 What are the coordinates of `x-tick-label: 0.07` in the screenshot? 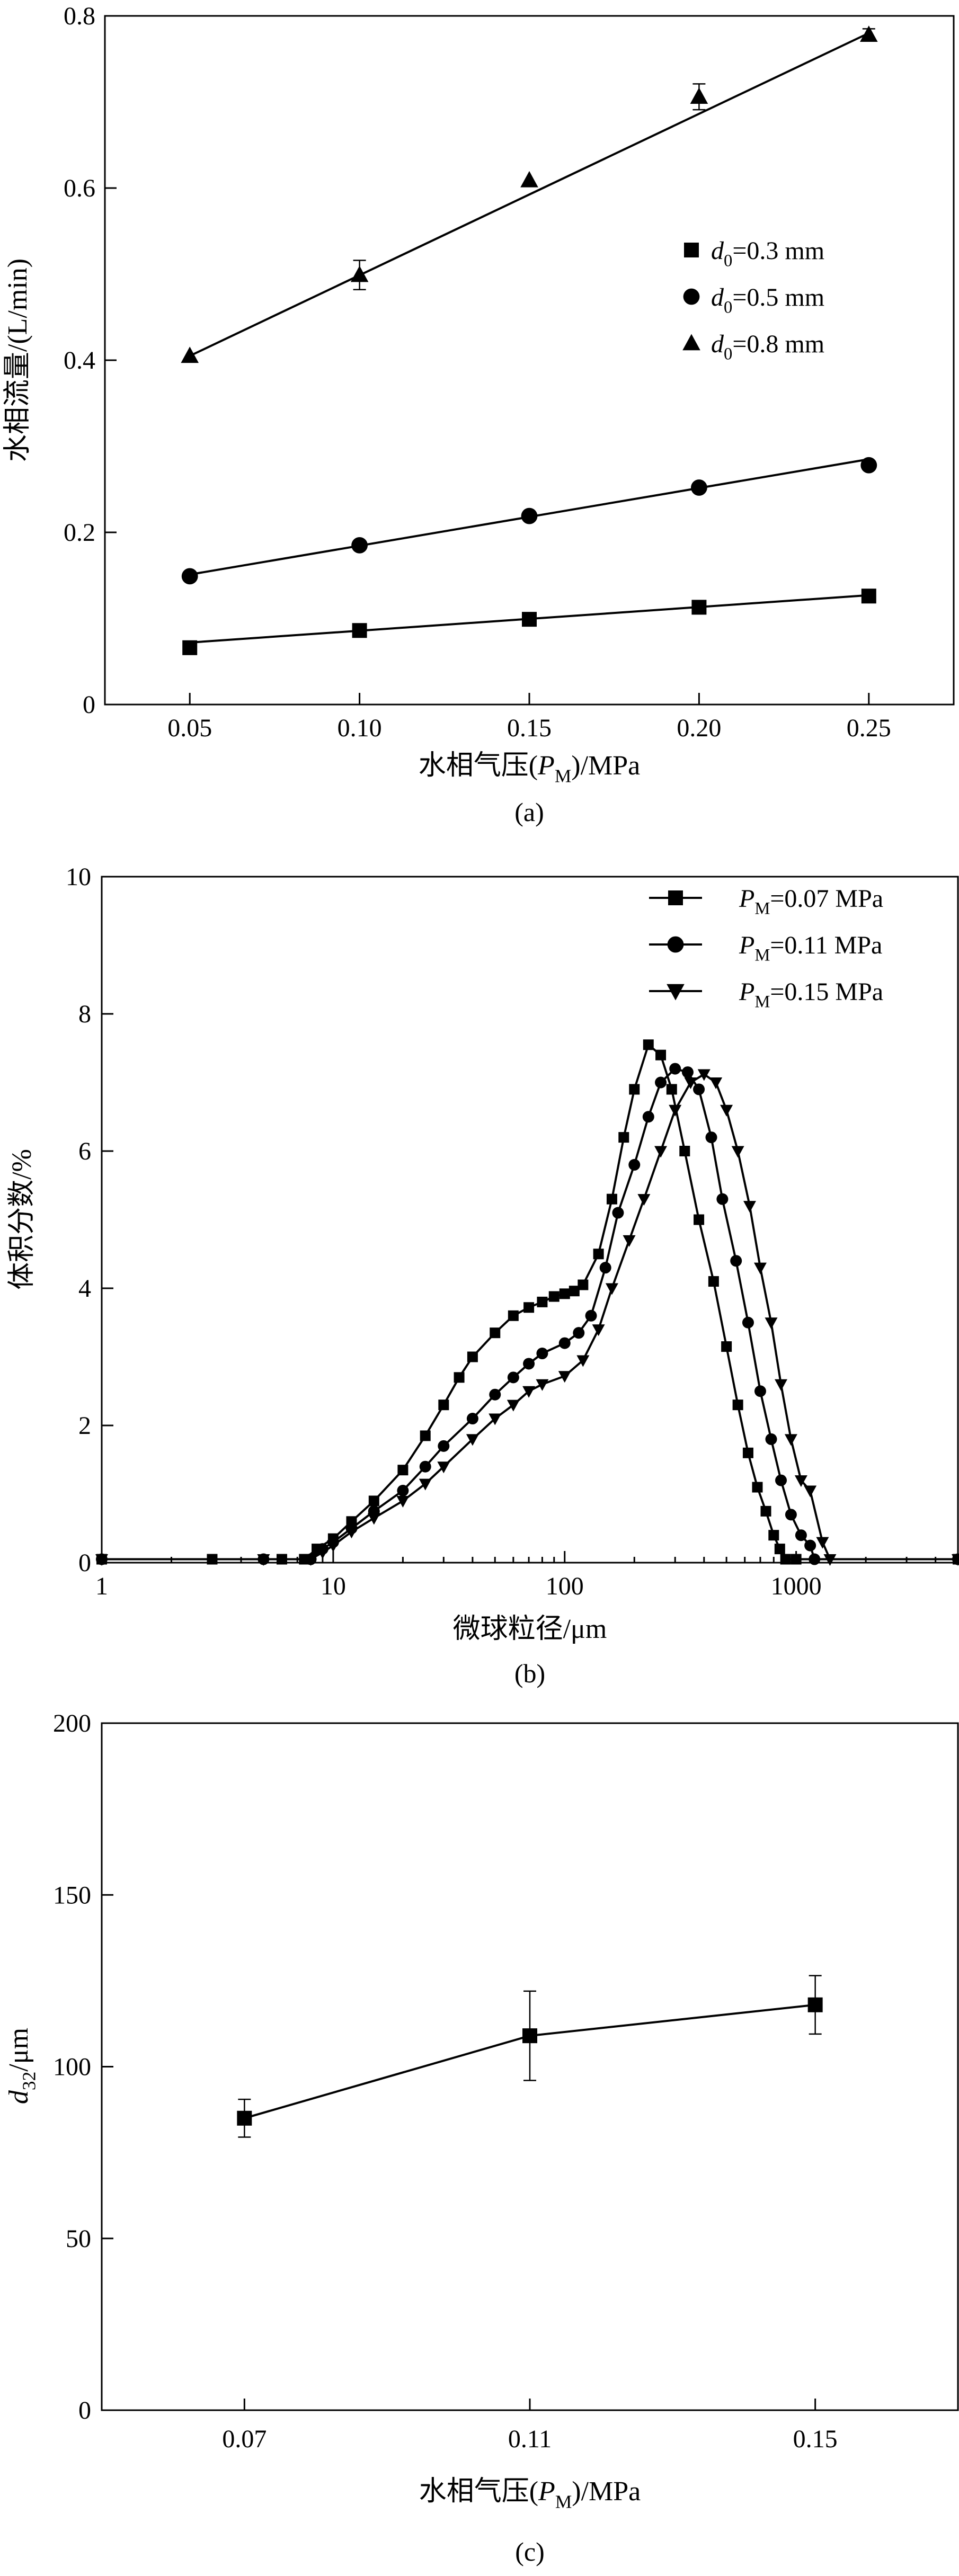 It's located at (244, 2439).